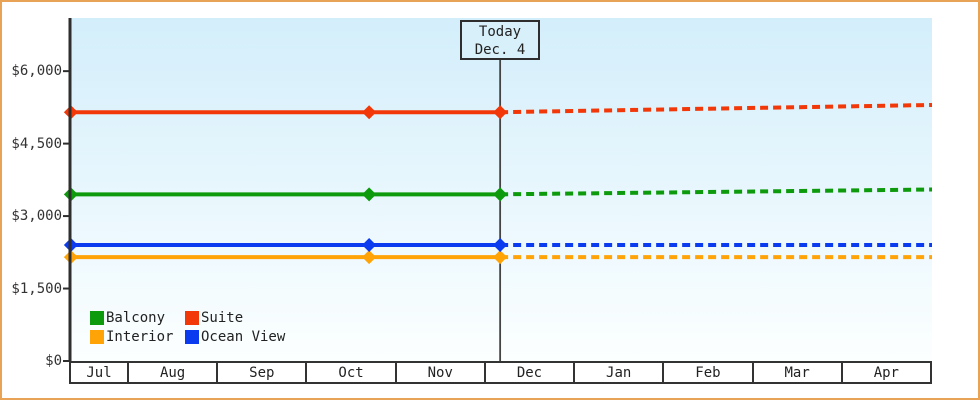 The width and height of the screenshot is (980, 400). I want to click on series-ocean-view, so click(497, 245).